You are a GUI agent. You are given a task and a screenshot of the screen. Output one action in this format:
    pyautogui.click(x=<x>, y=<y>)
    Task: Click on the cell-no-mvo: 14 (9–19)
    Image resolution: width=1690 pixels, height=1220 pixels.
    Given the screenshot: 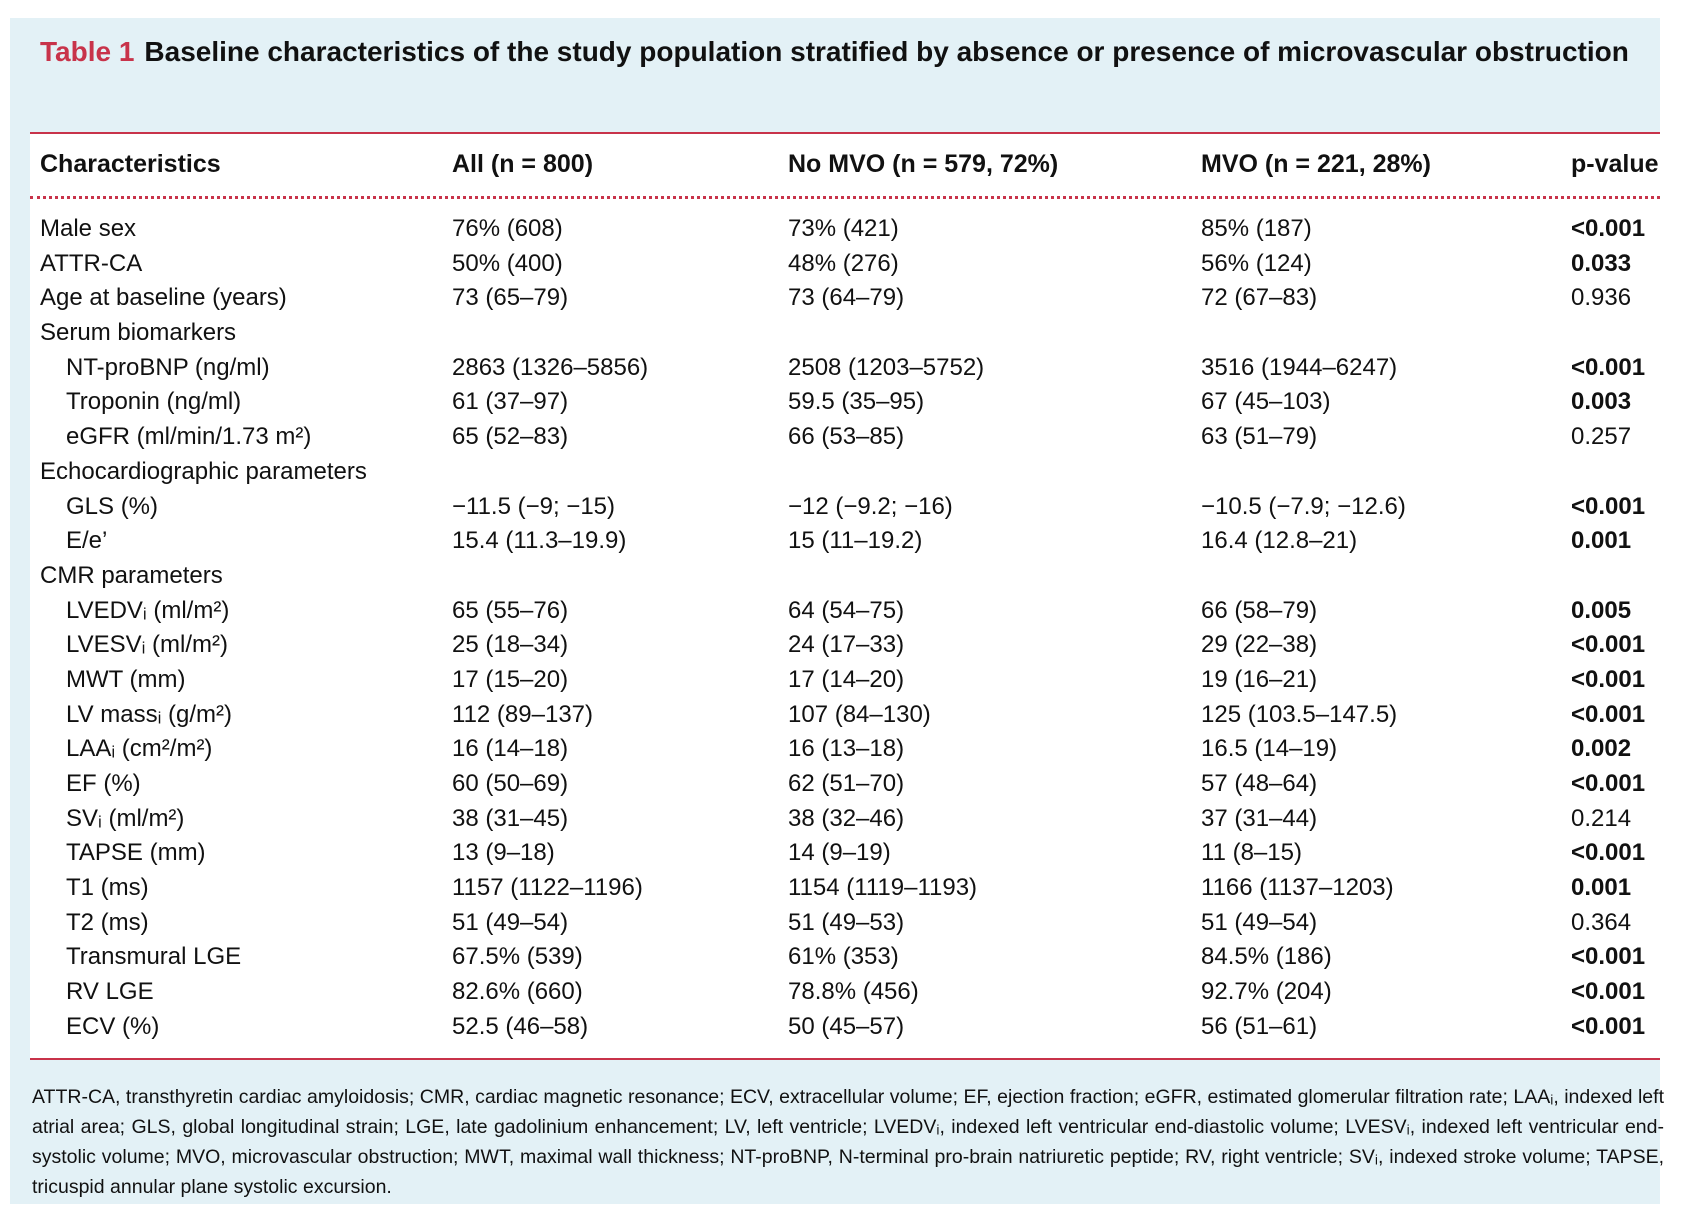 What is the action you would take?
    pyautogui.click(x=839, y=853)
    